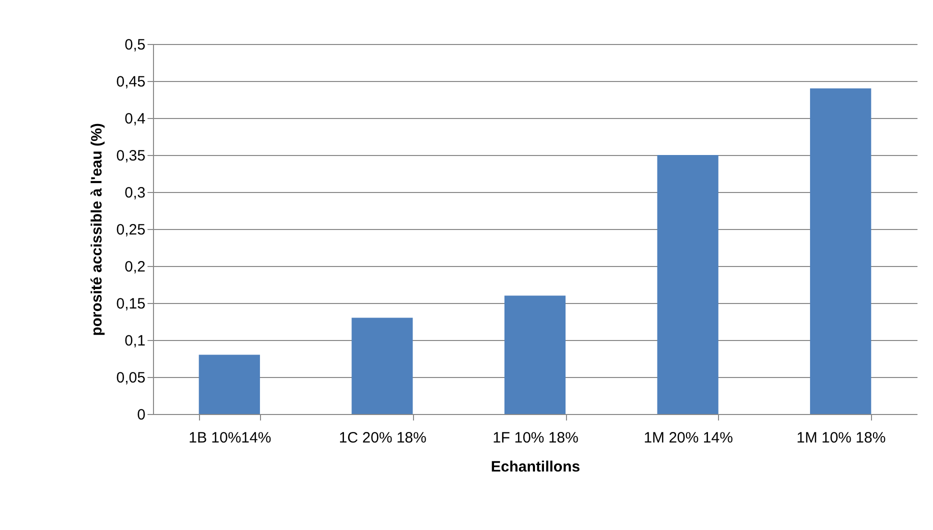 This screenshot has width=933, height=530. What do you see at coordinates (841, 438) in the screenshot?
I see `x-tick-label: 1M 10% 18%` at bounding box center [841, 438].